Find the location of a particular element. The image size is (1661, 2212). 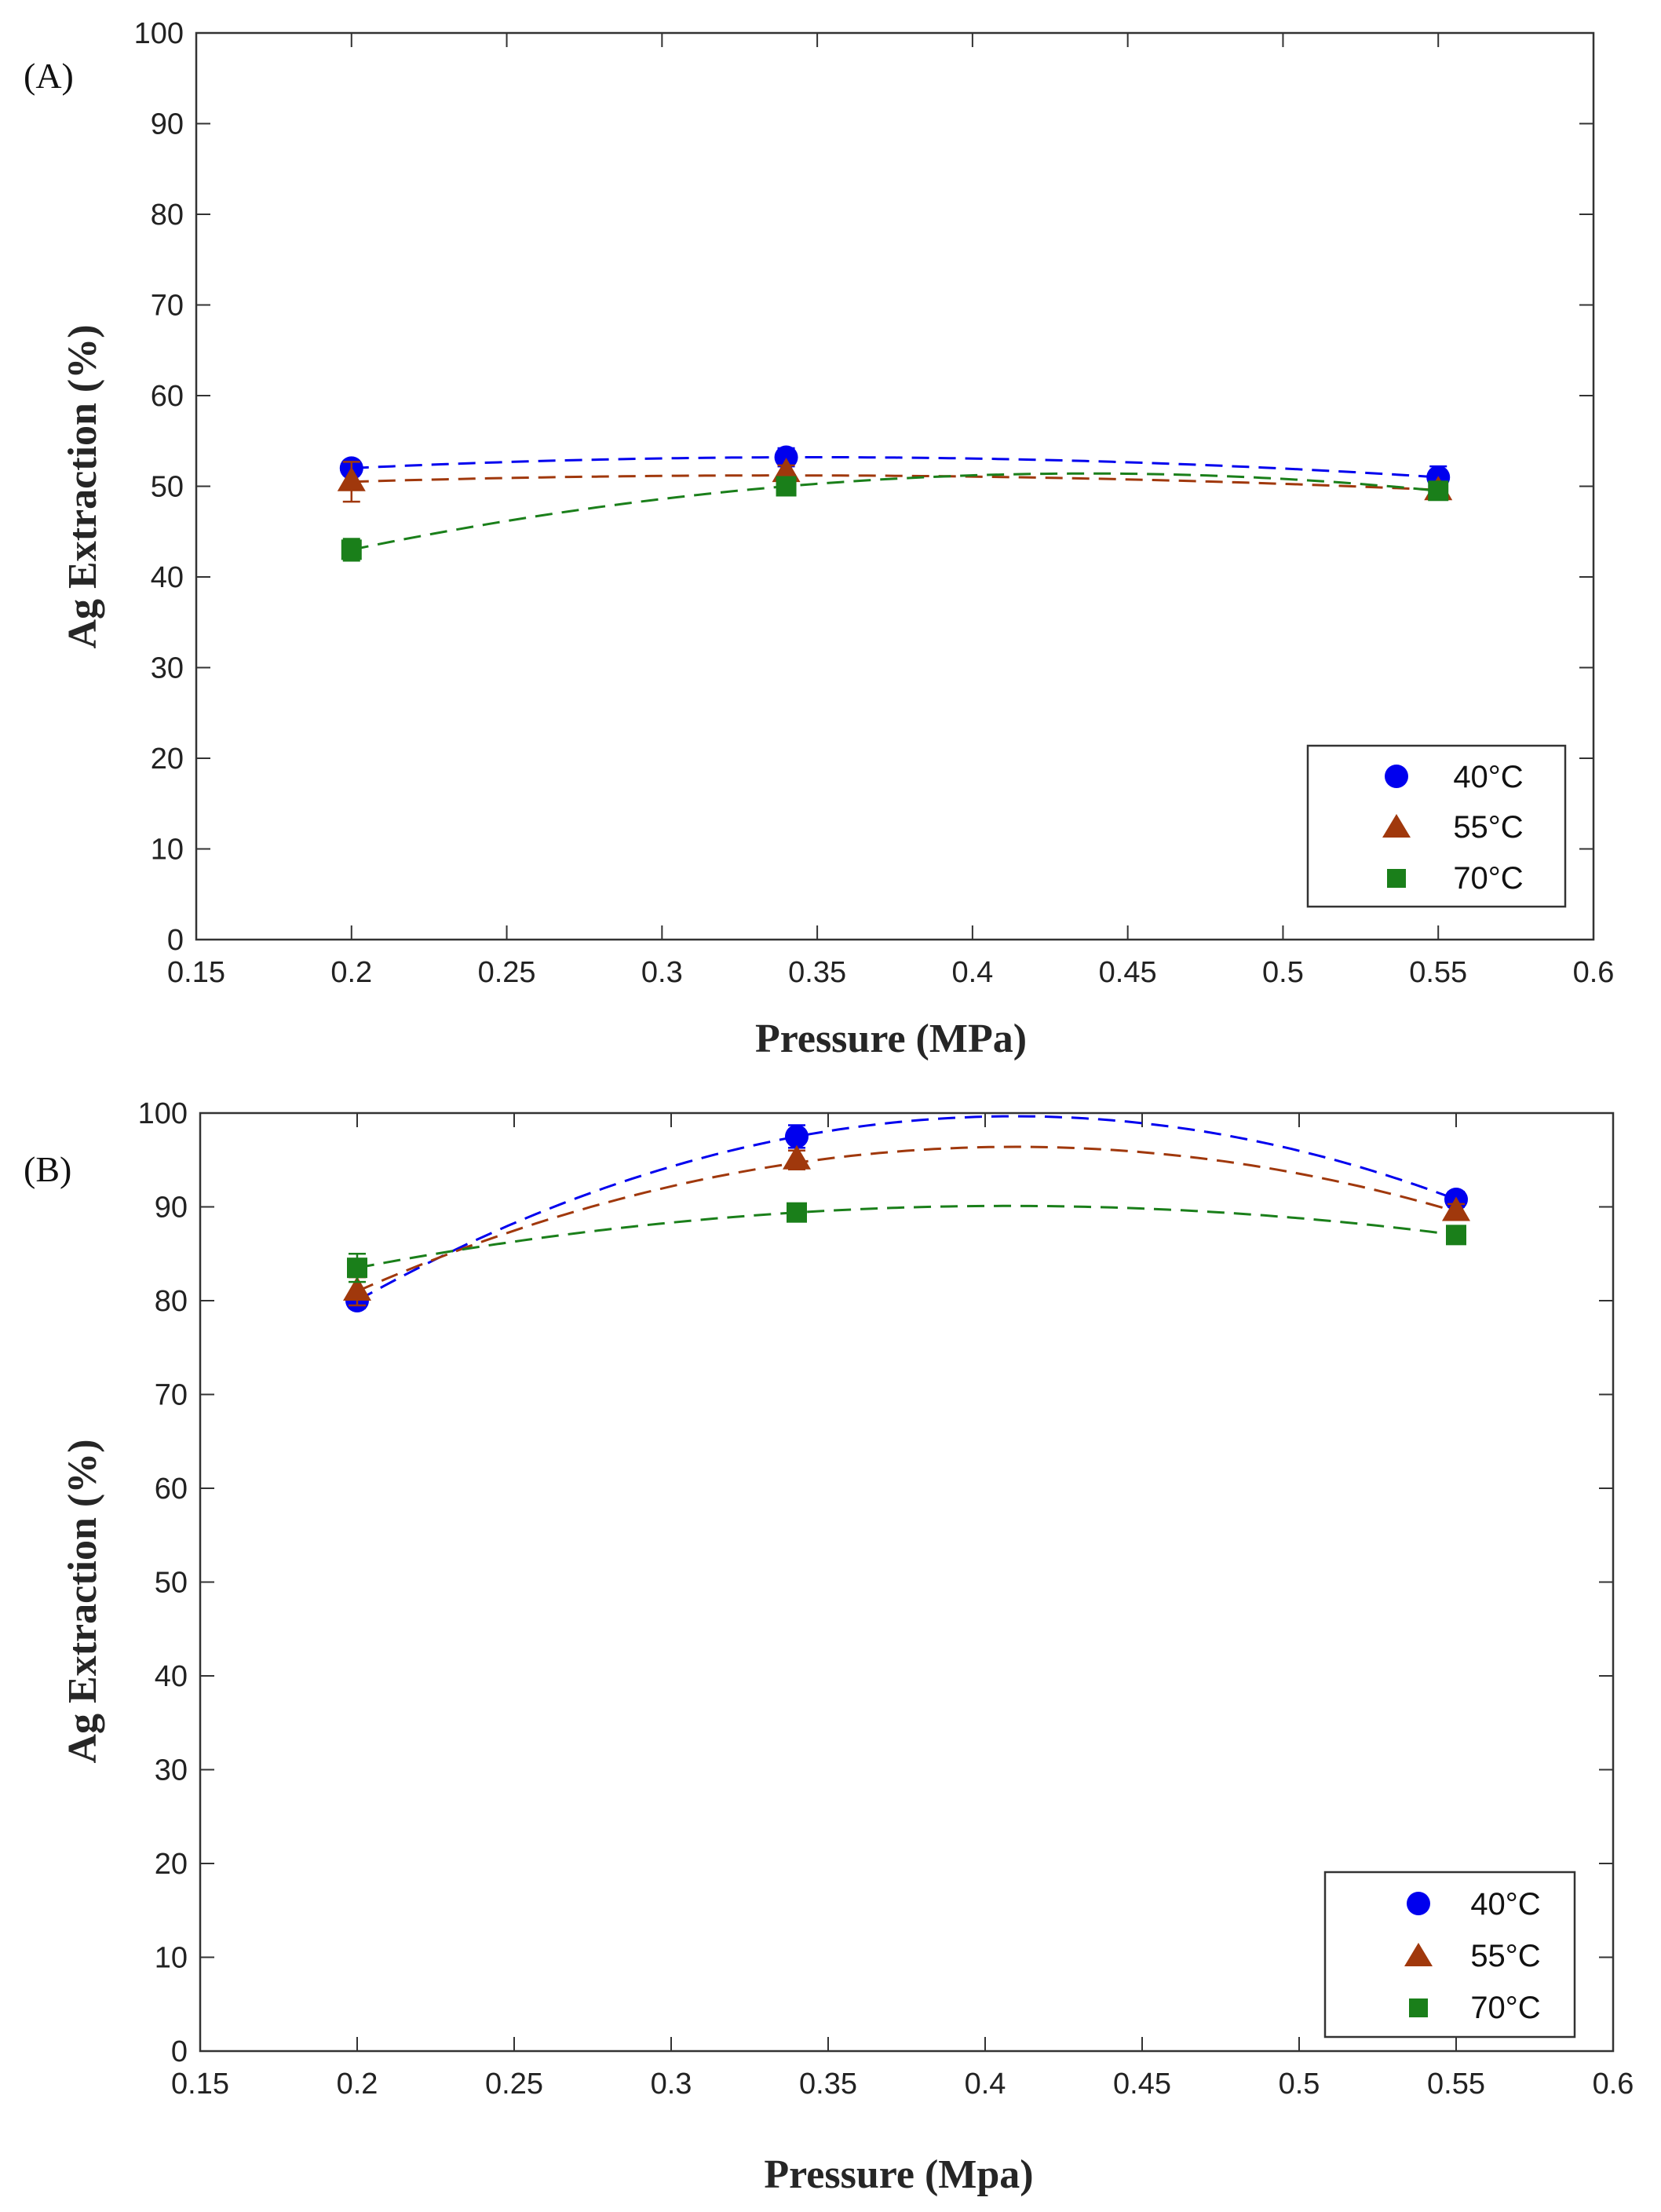

legend-marker-70c-a is located at coordinates (1396, 878).